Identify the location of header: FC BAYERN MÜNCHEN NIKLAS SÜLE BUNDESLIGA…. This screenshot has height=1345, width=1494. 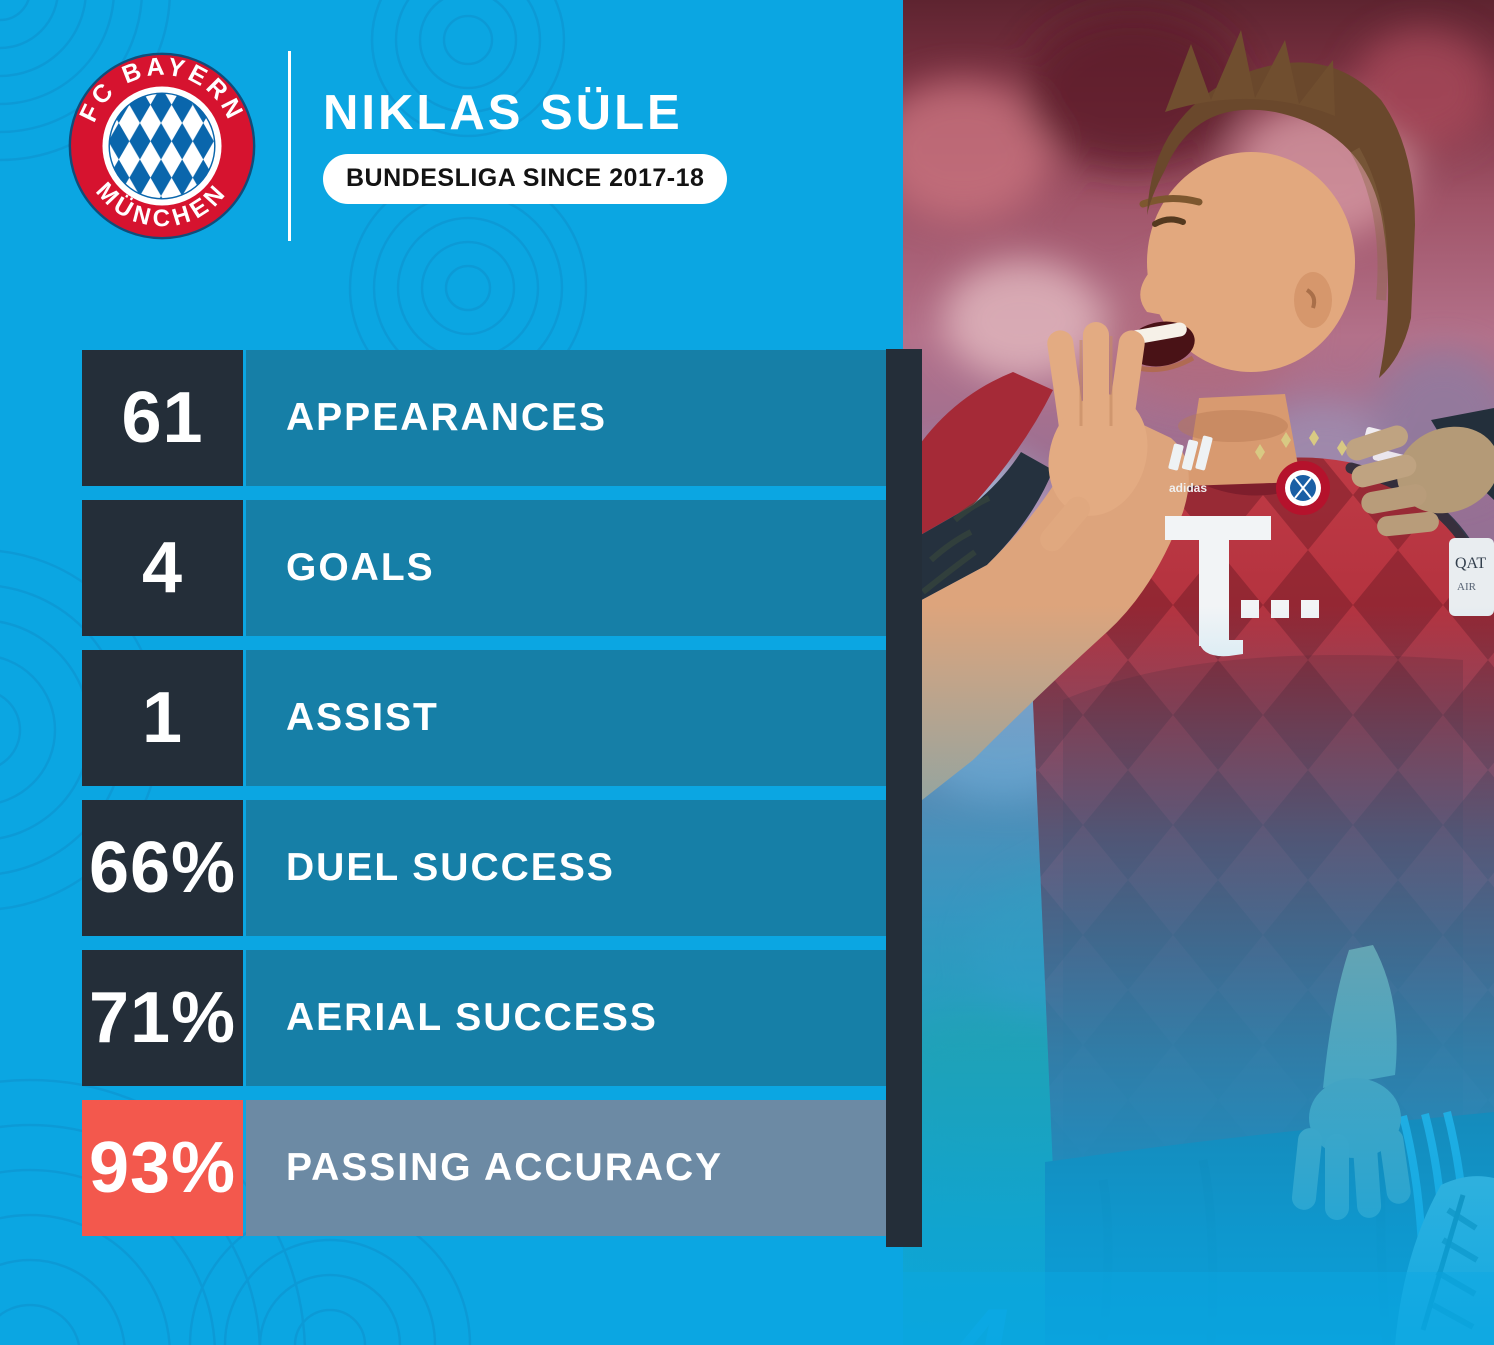
(397, 146).